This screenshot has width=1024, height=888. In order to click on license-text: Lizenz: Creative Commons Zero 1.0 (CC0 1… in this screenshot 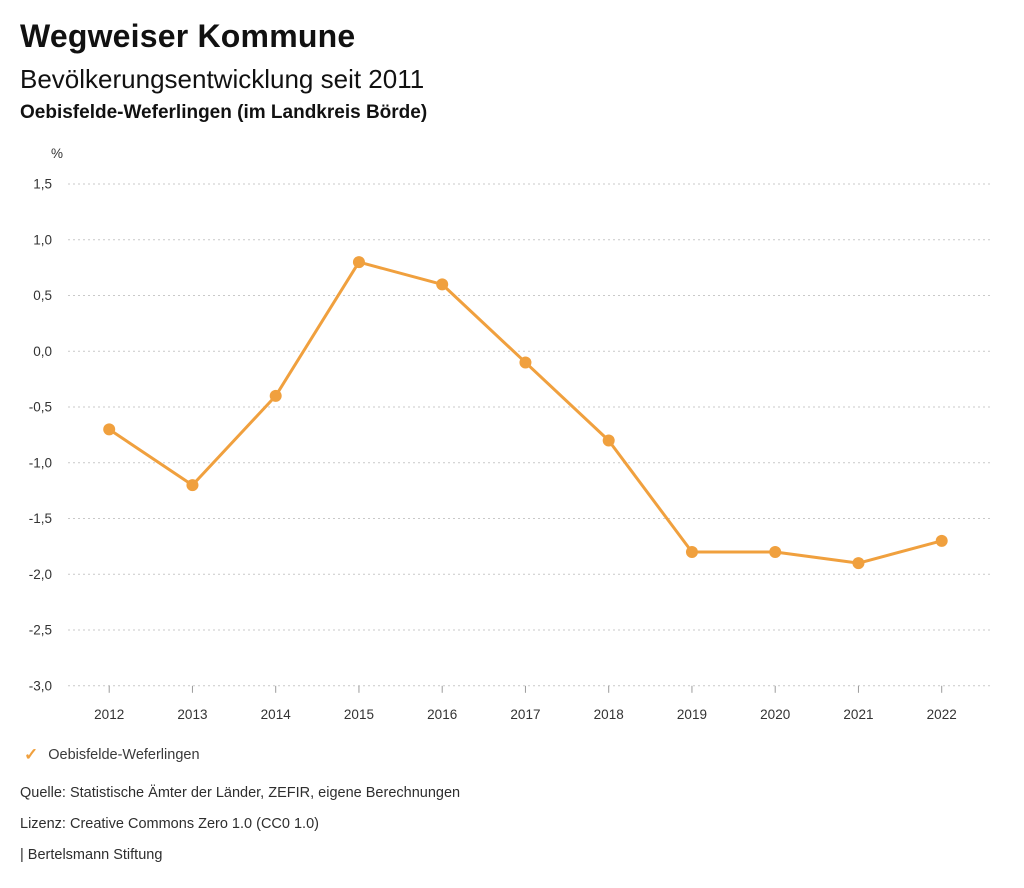, I will do `click(169, 824)`.